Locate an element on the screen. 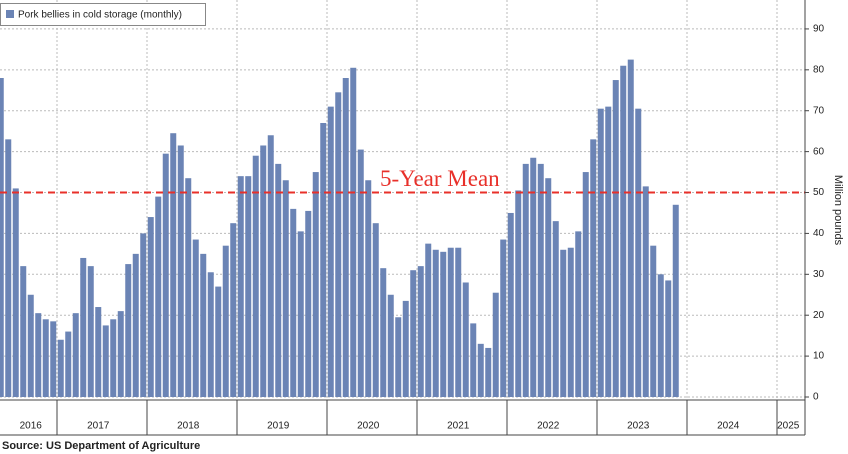 The image size is (848, 454). legend-box is located at coordinates (103, 14).